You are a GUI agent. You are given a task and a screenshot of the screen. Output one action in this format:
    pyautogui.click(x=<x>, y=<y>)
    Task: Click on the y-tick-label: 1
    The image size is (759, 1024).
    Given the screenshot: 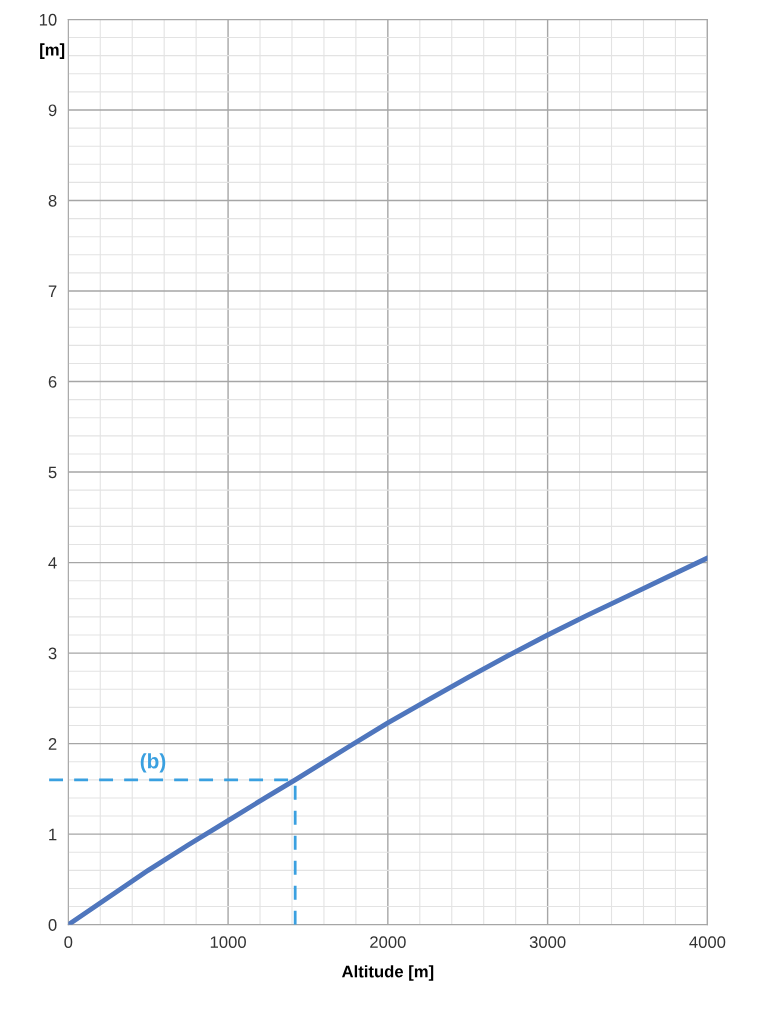 What is the action you would take?
    pyautogui.click(x=53, y=834)
    